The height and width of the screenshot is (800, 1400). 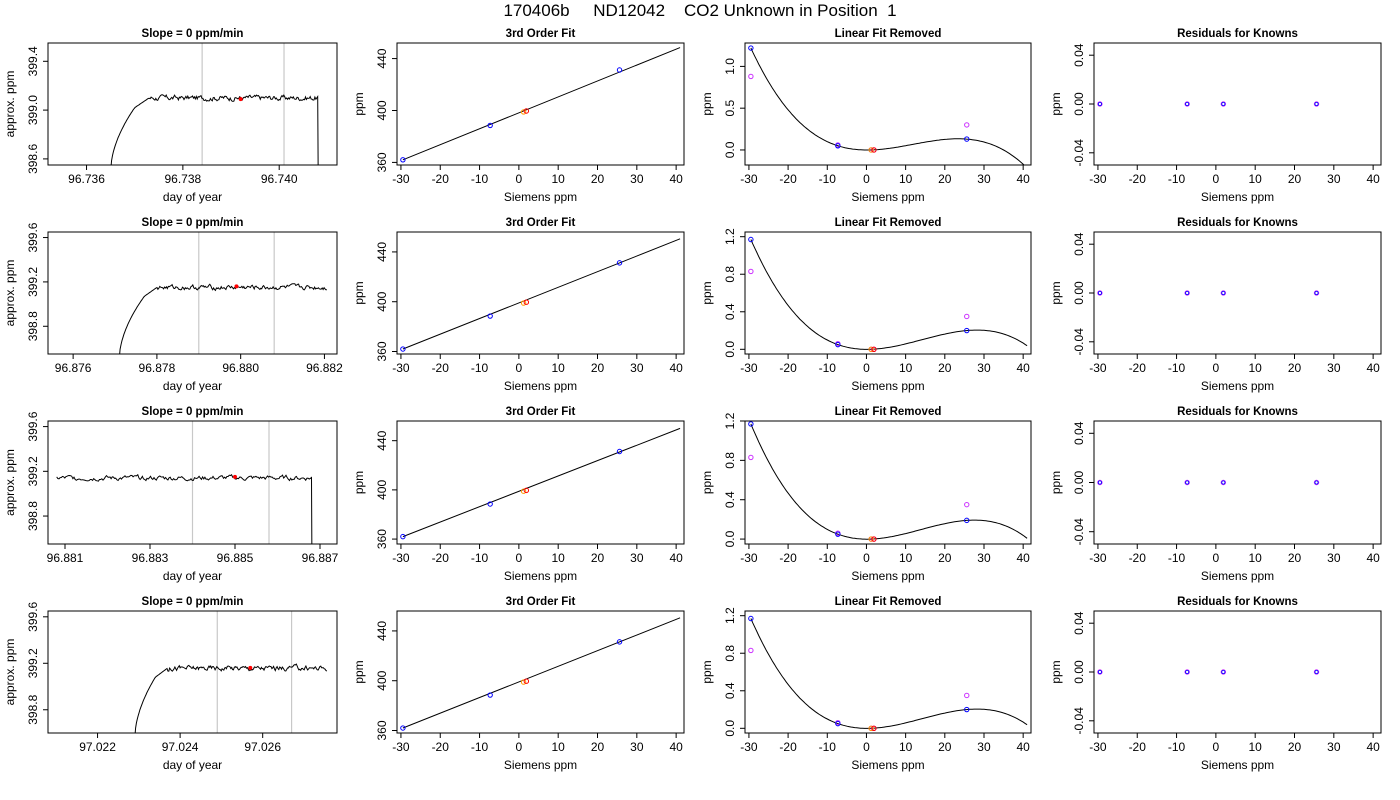 What do you see at coordinates (73, 368) in the screenshot?
I see `x-tick-label: 96.876` at bounding box center [73, 368].